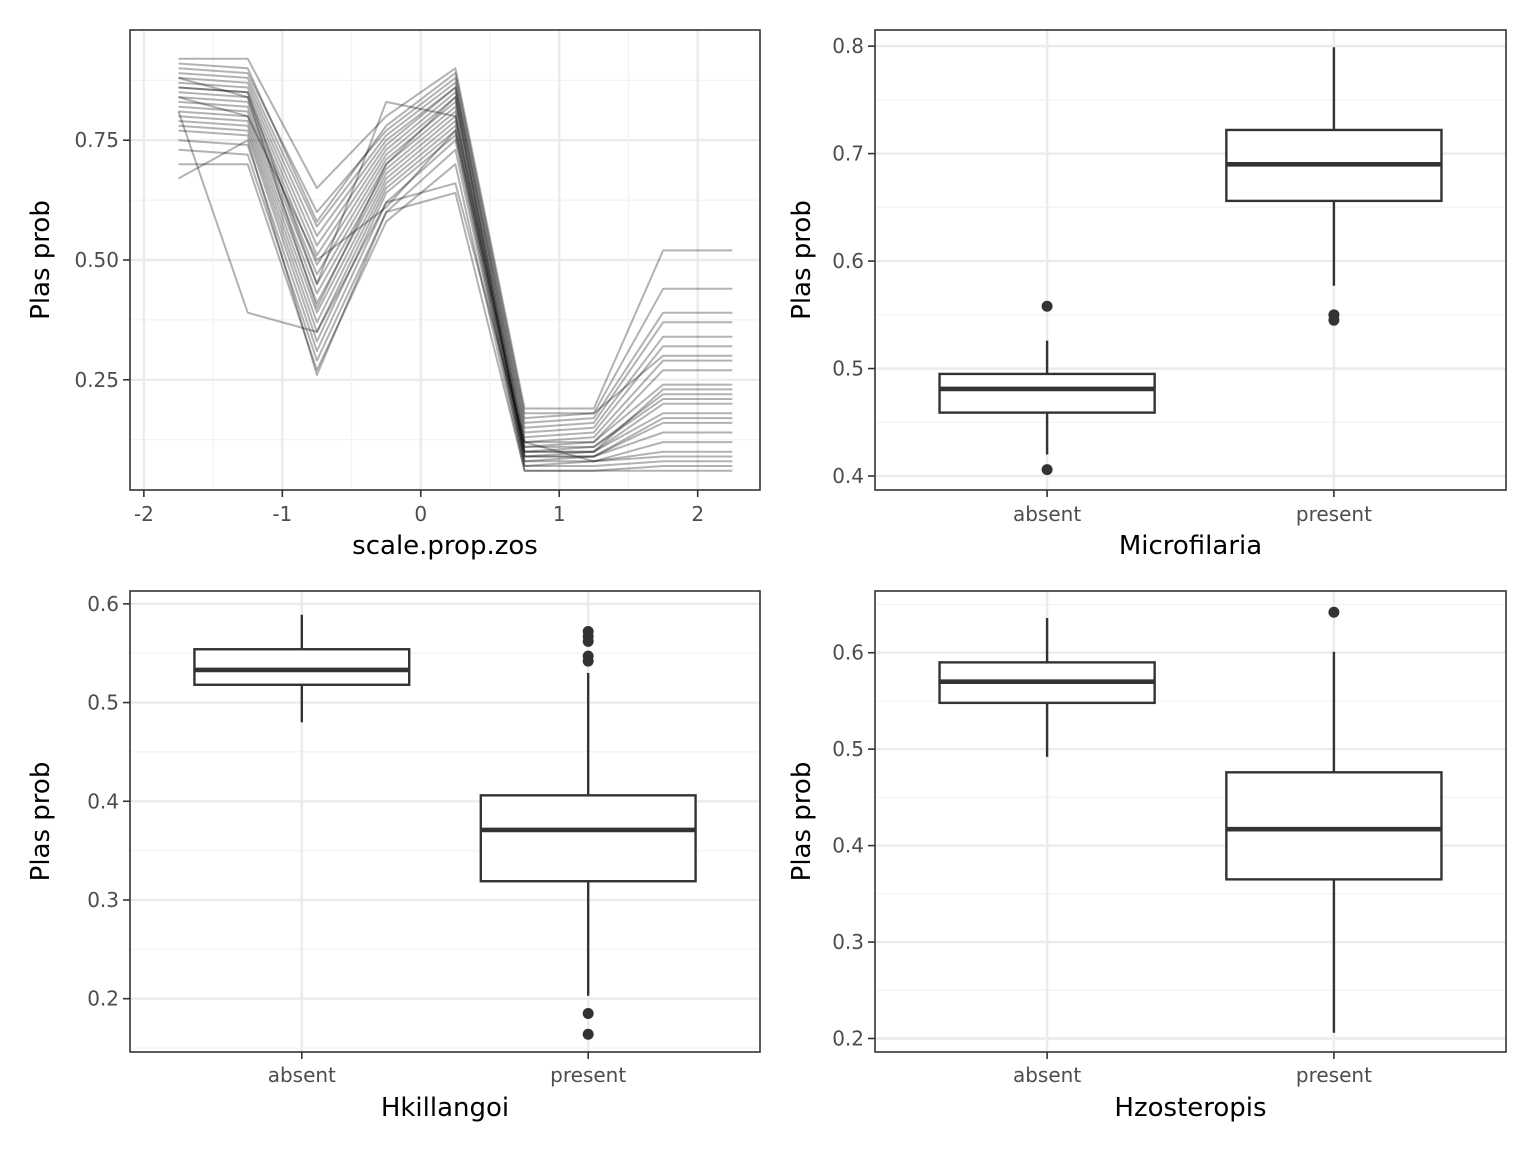 This screenshot has height=1152, width=1536. Describe the element at coordinates (96, 140) in the screenshot. I see `y-tick-label: 0.75` at that location.